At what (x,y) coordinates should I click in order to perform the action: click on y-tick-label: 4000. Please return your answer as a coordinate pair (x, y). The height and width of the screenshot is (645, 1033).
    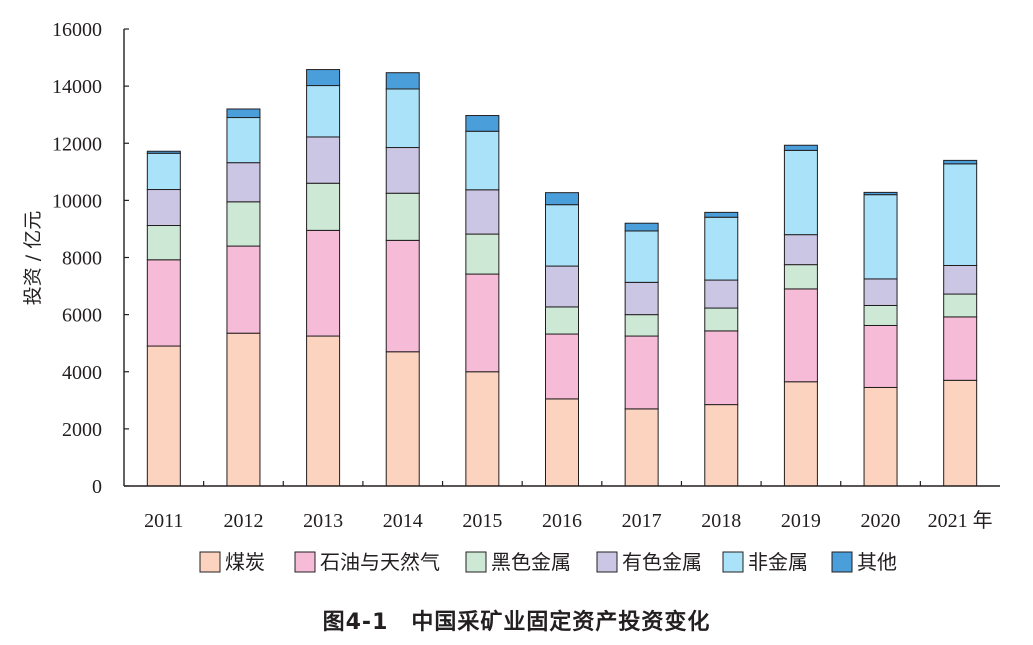
    Looking at the image, I should click on (82, 373).